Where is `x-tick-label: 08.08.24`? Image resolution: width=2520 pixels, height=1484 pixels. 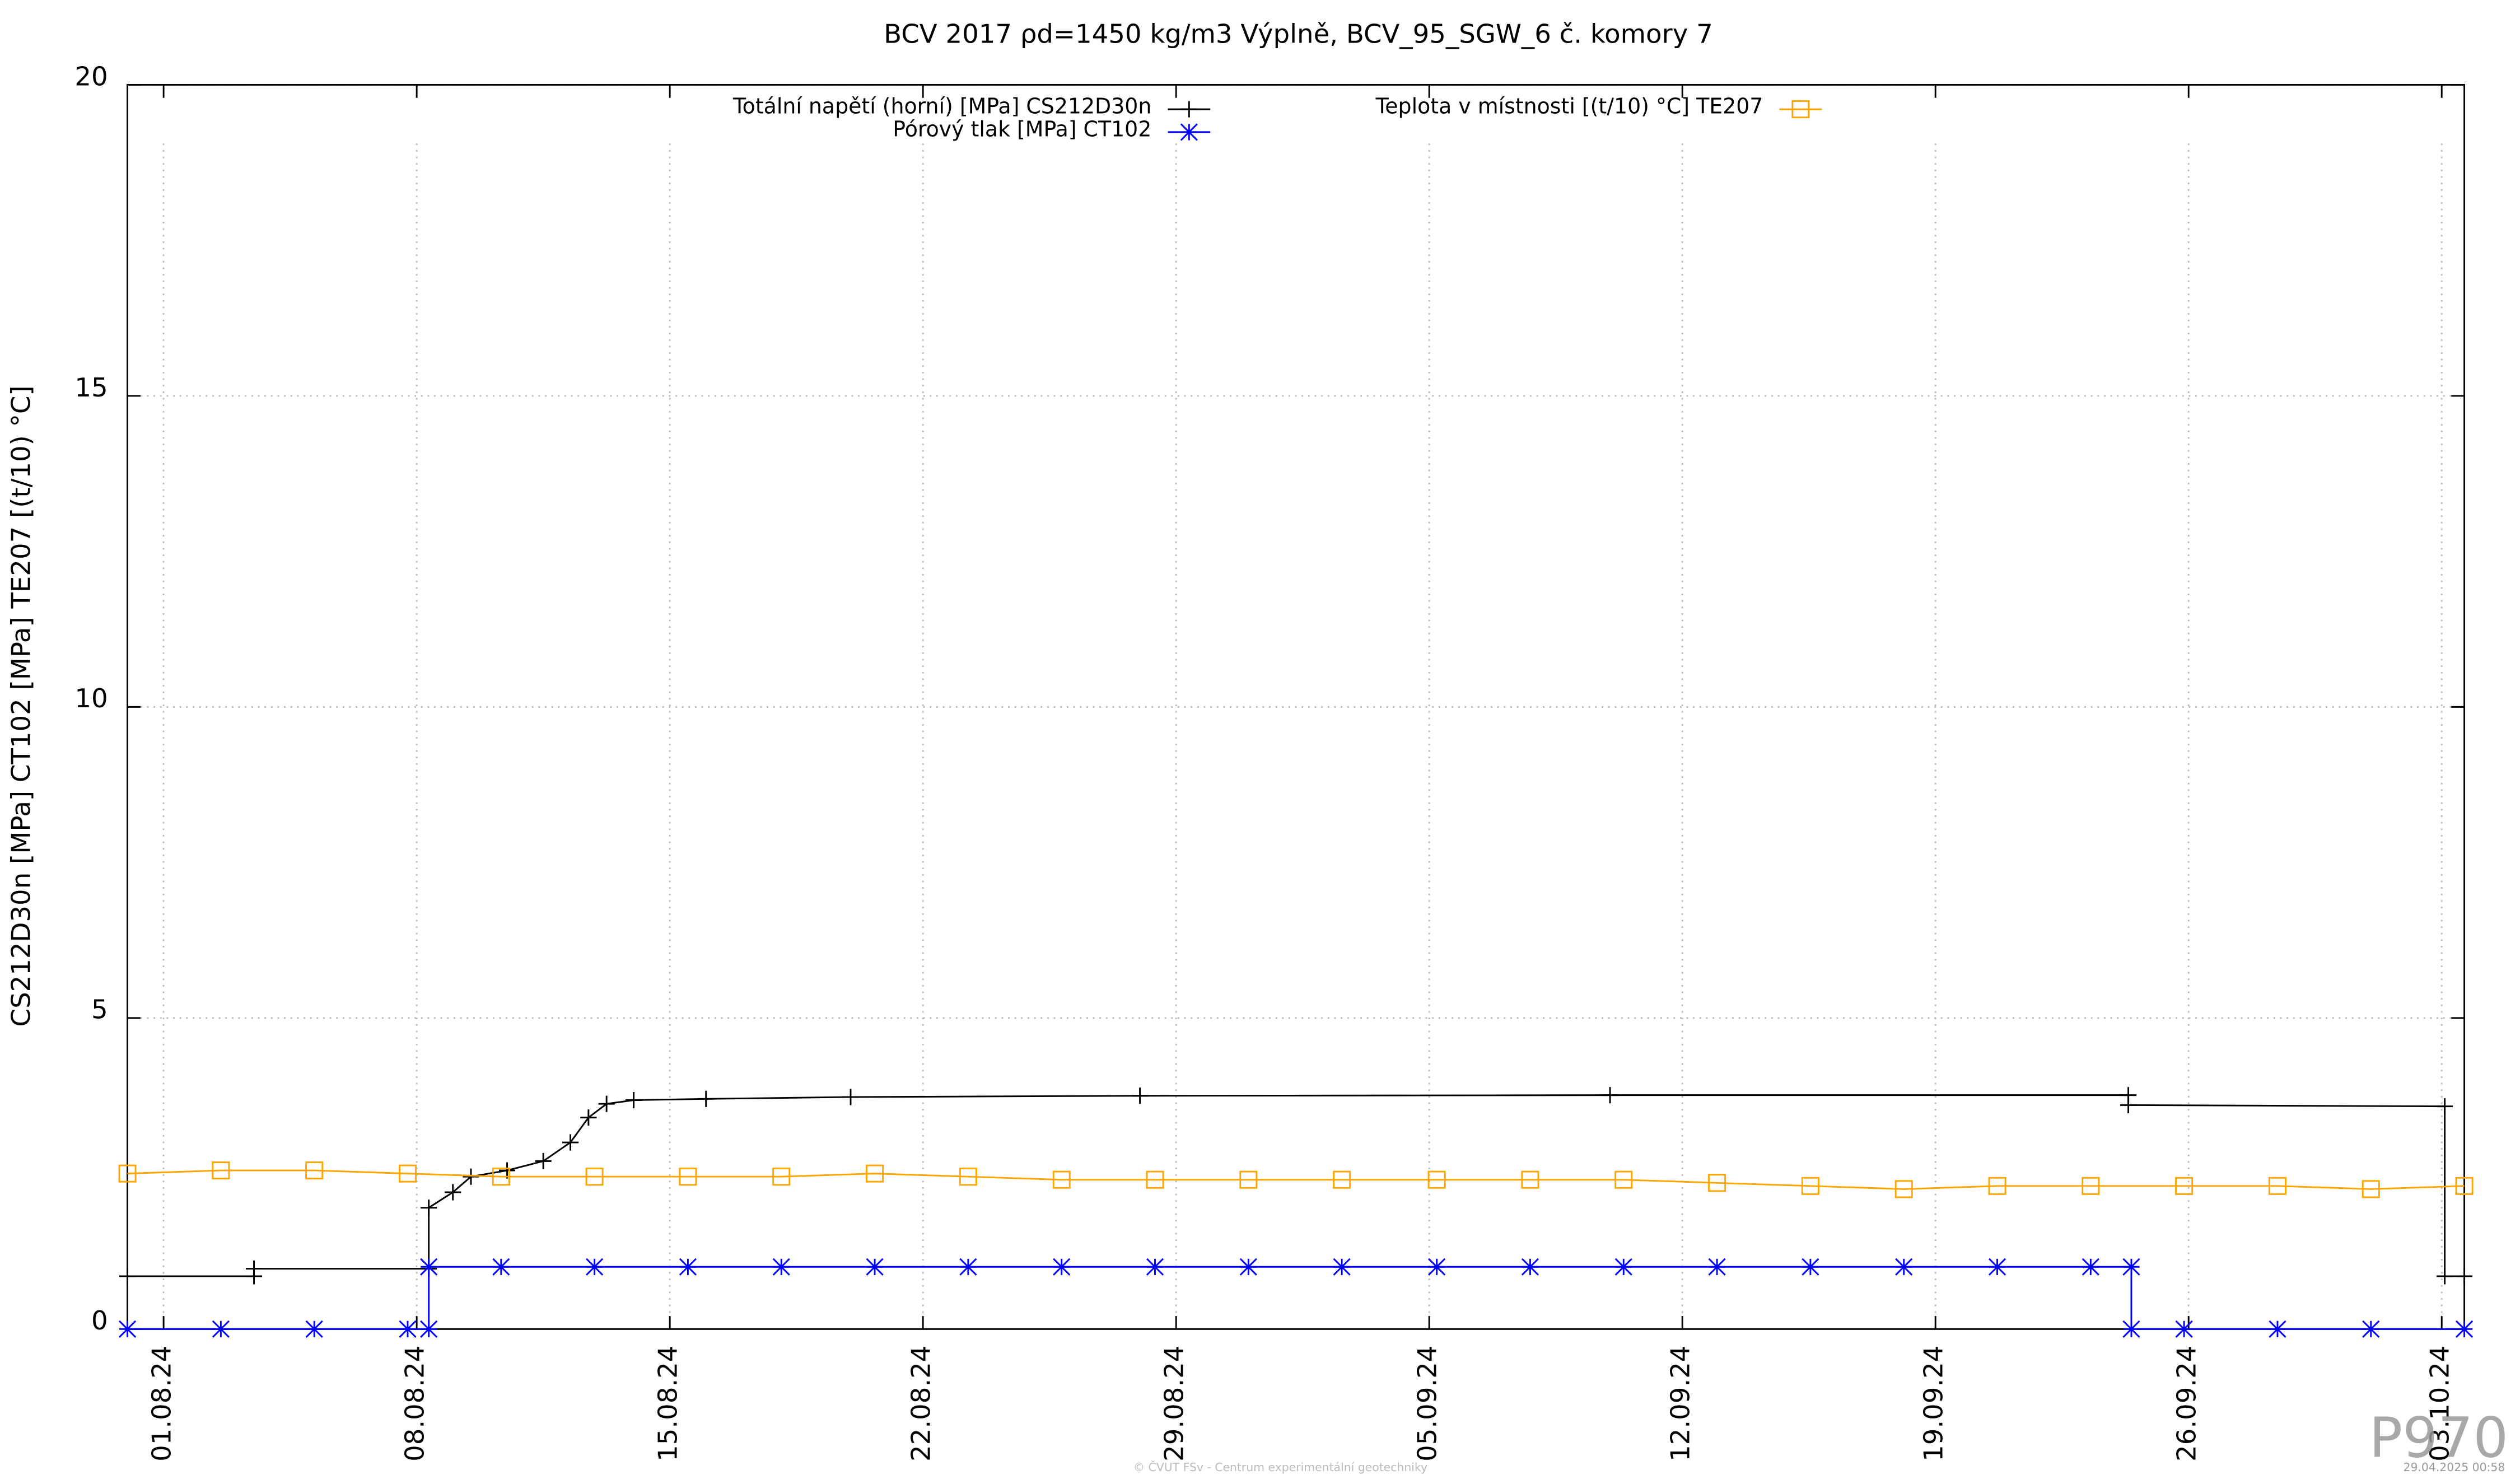
x-tick-label: 08.08.24 is located at coordinates (415, 1403).